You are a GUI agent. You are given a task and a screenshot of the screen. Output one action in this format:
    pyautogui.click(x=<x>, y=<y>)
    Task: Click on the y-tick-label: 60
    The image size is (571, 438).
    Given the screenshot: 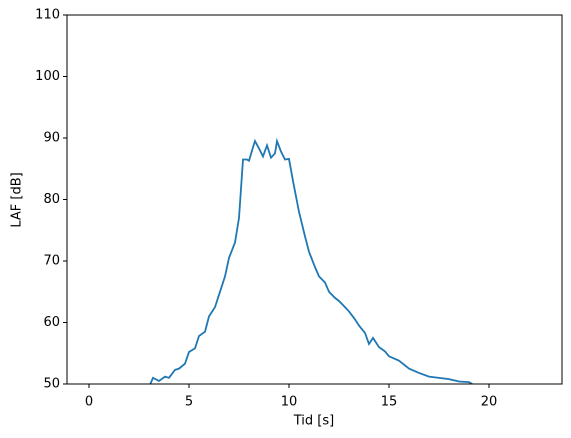 What is the action you would take?
    pyautogui.click(x=51, y=322)
    